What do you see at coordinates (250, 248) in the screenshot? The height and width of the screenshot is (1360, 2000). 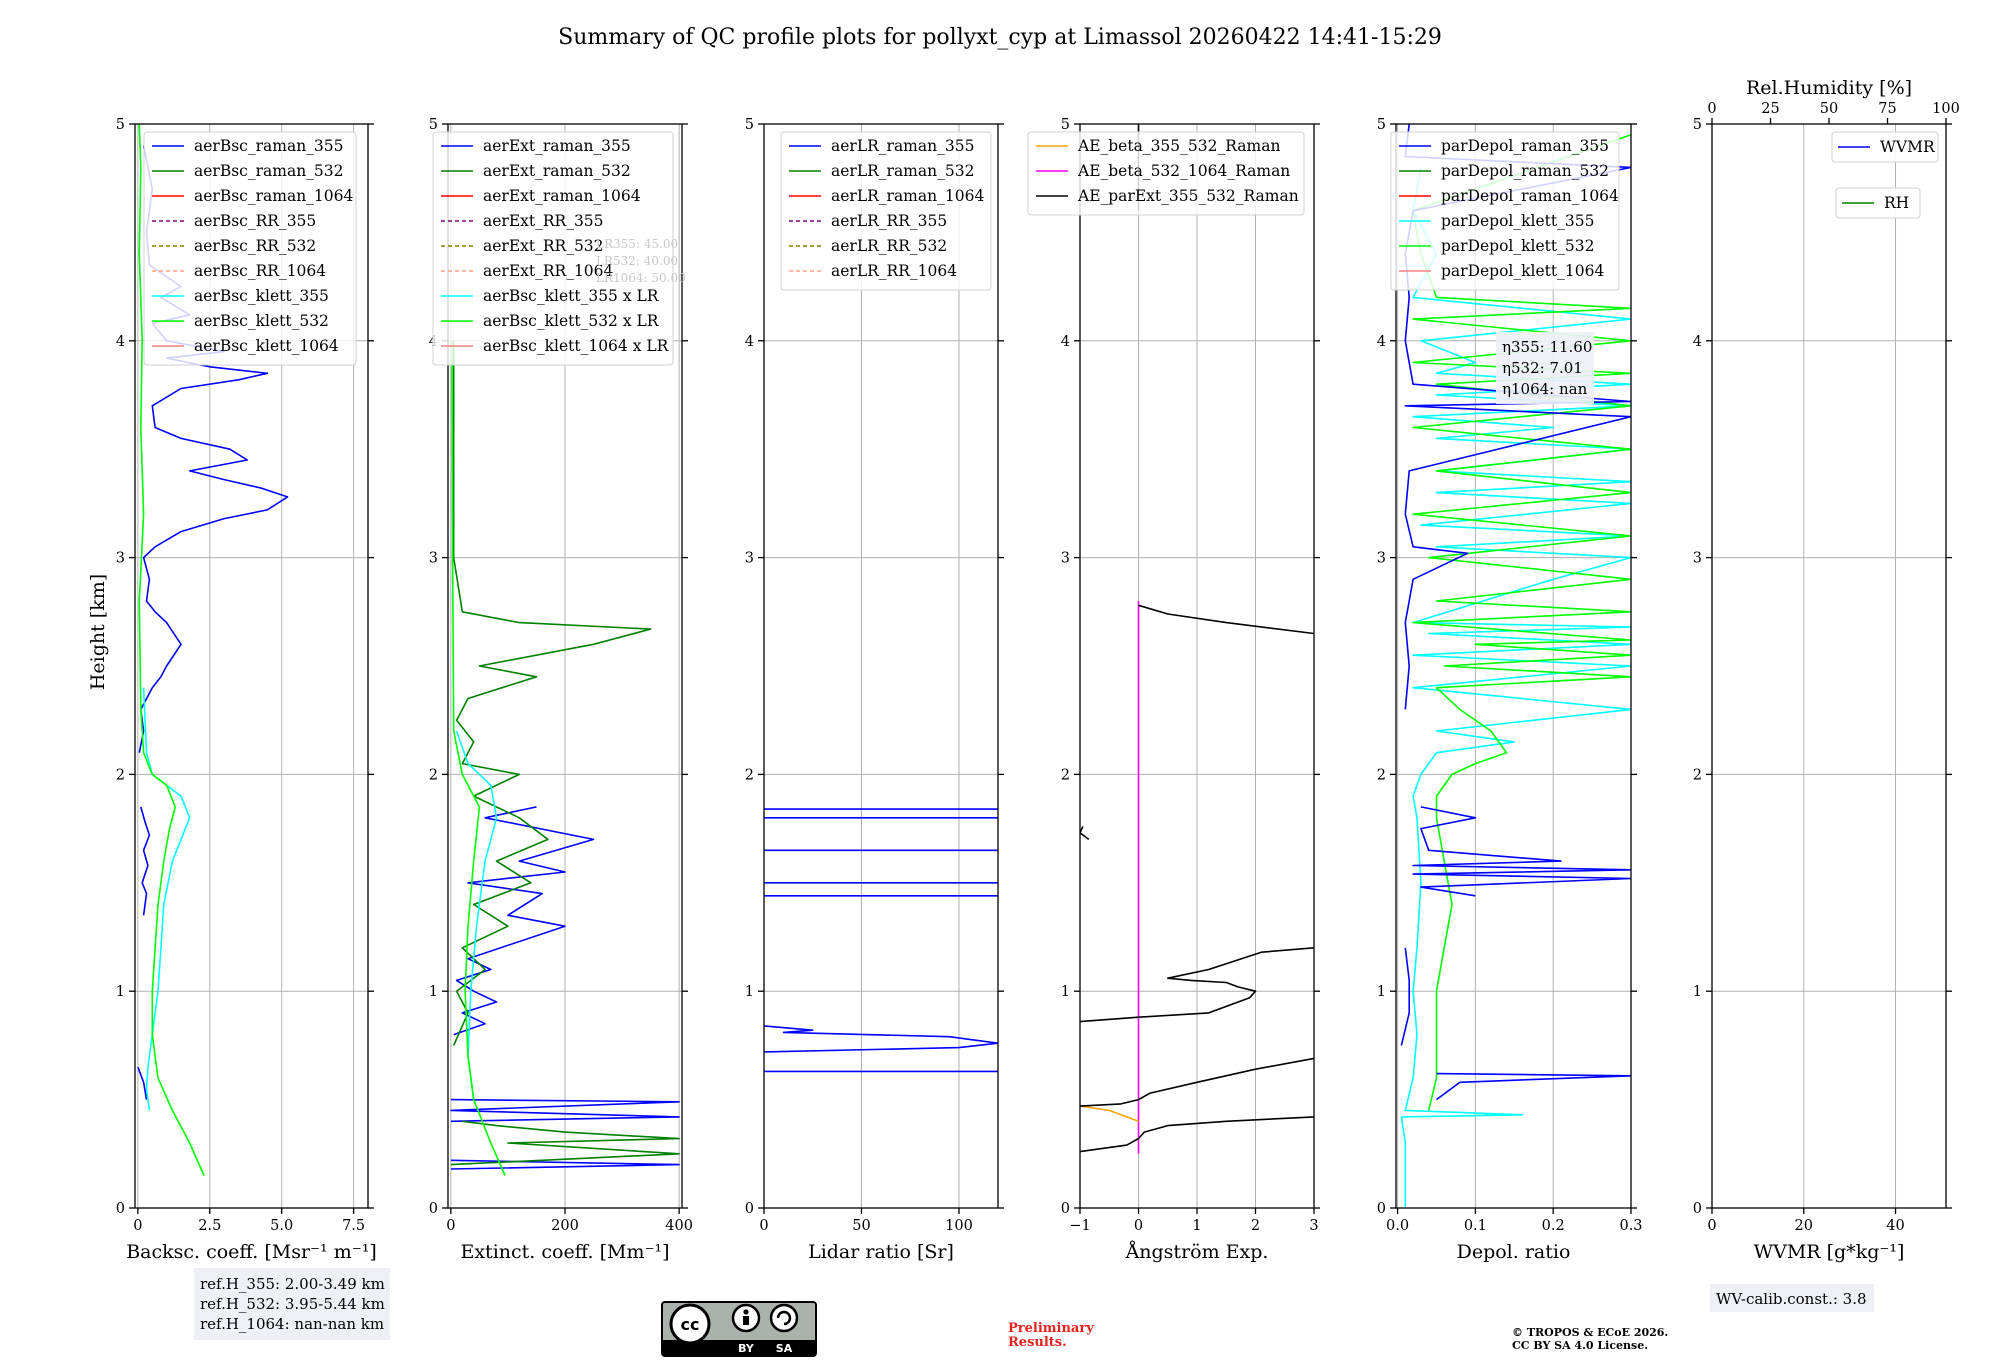 I see `legend-box-bsc` at bounding box center [250, 248].